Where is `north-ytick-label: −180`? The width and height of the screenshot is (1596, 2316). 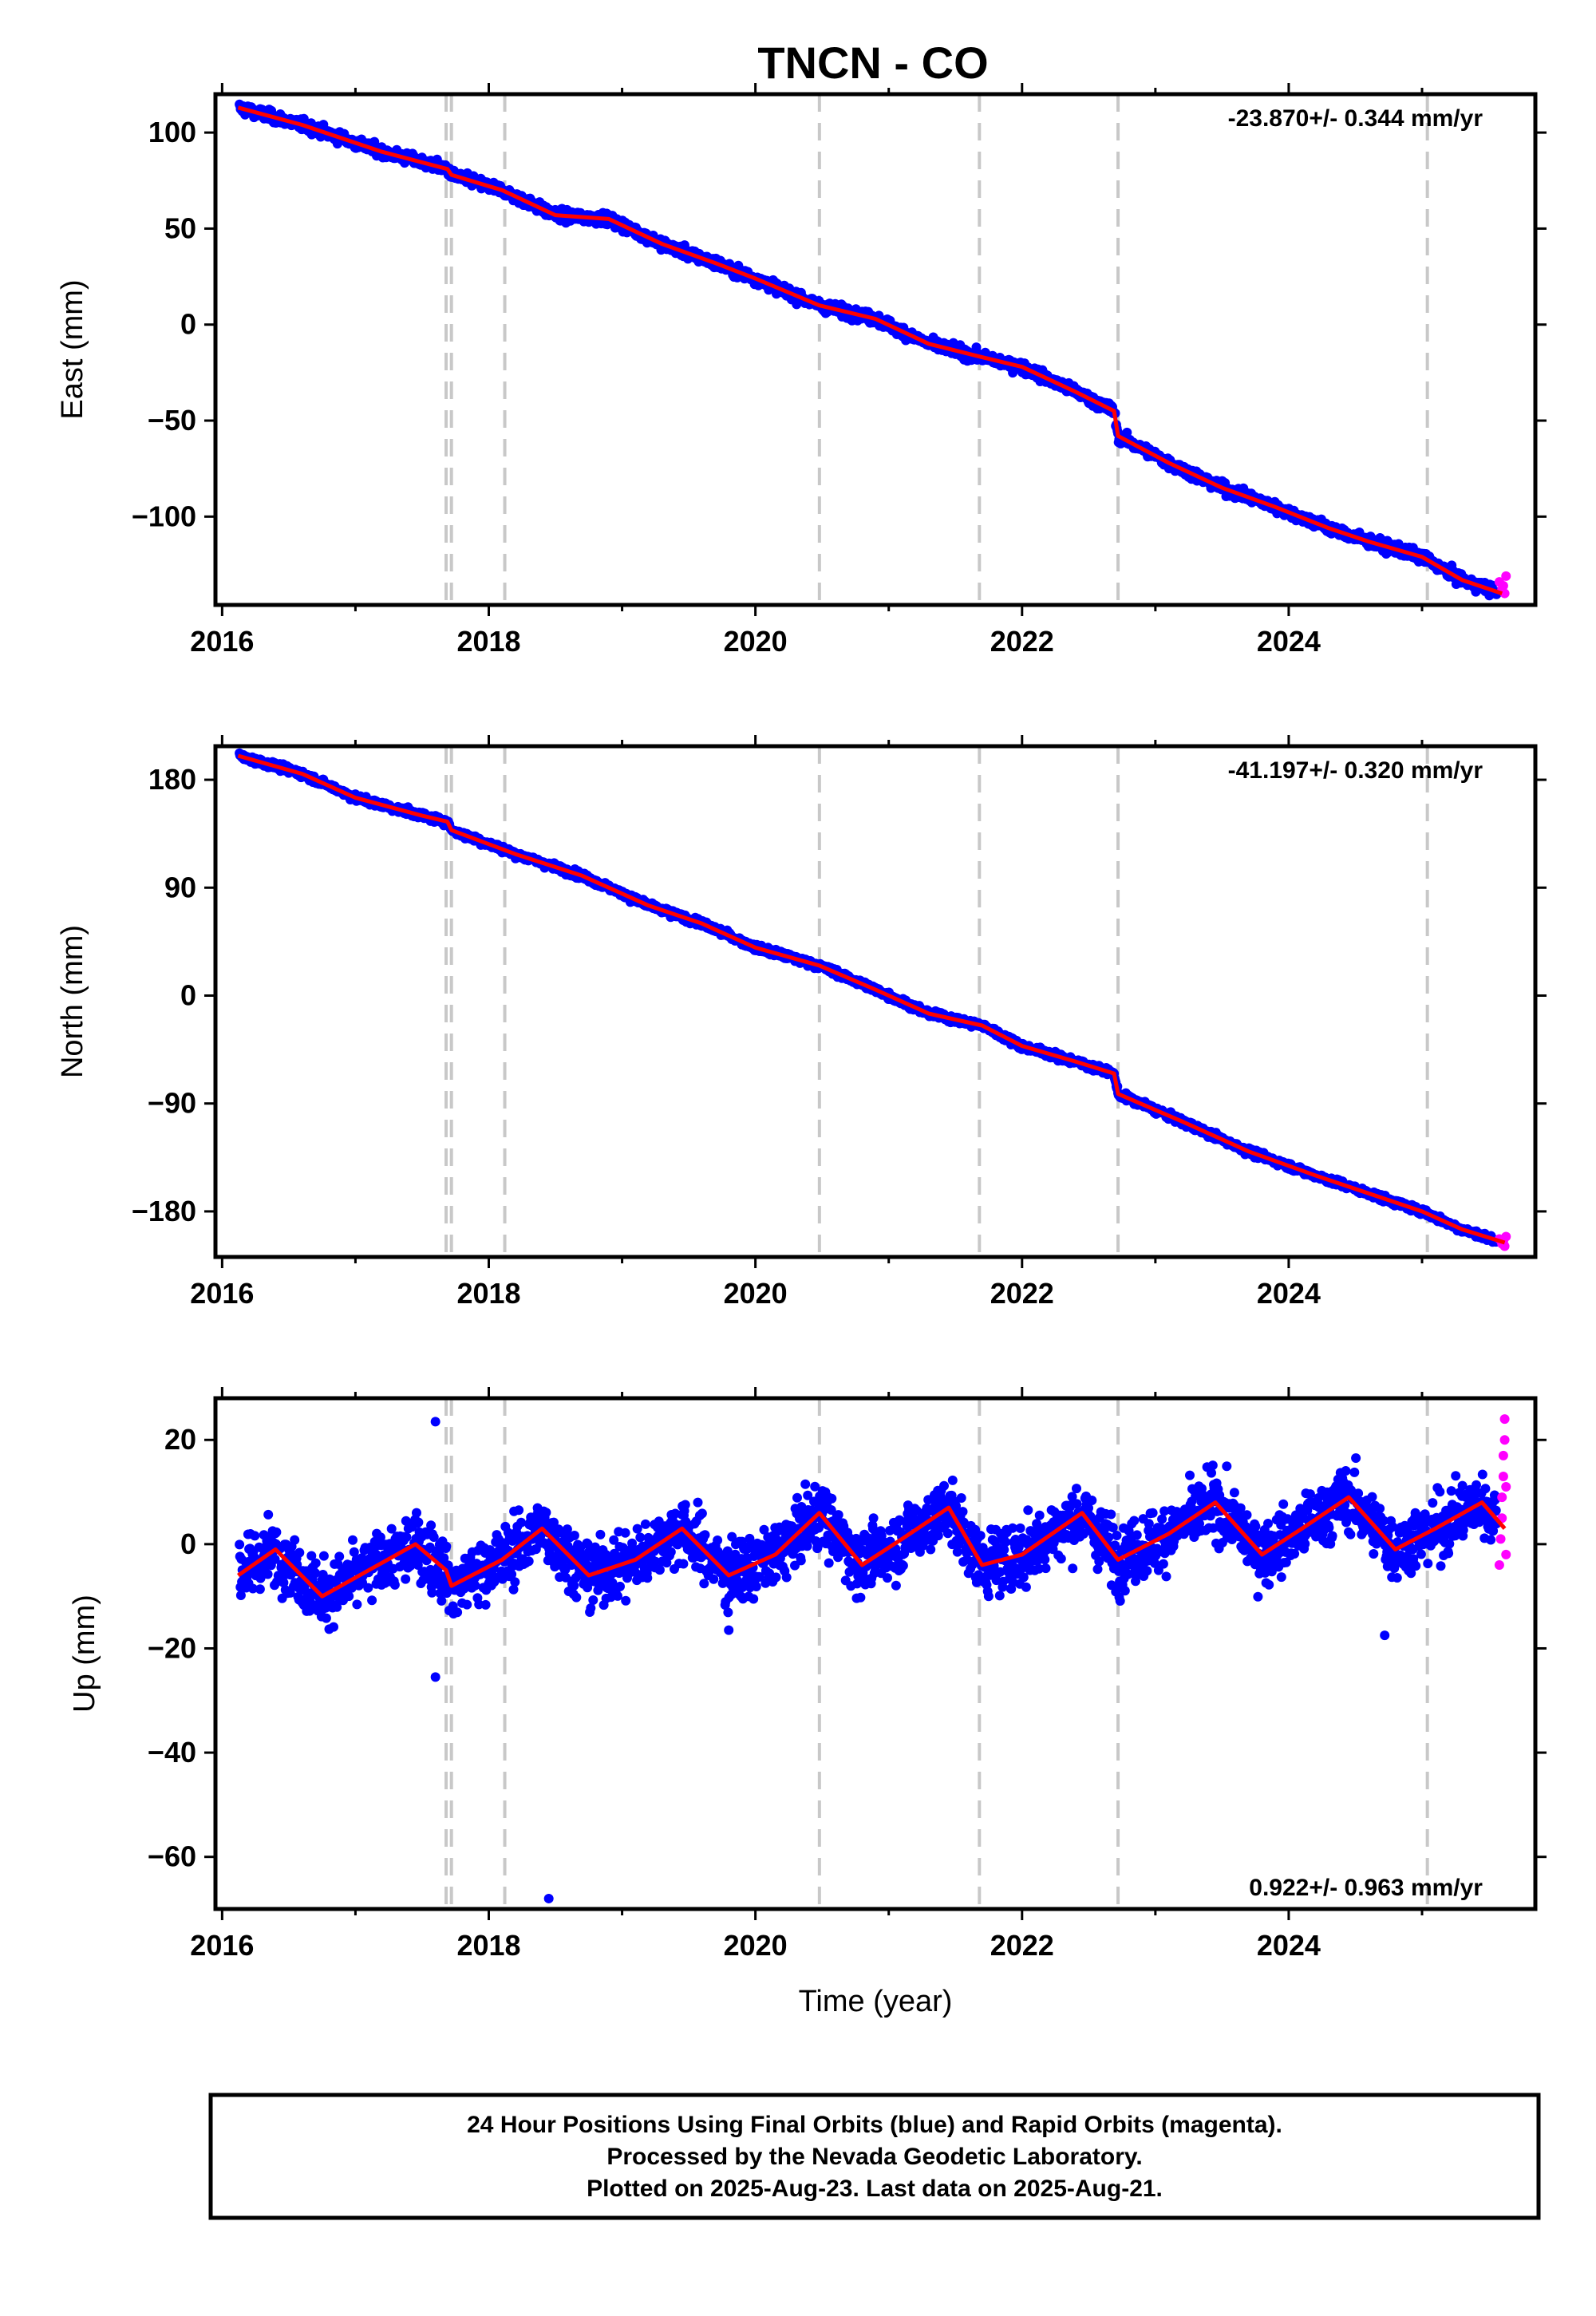
north-ytick-label: −180 is located at coordinates (164, 1211).